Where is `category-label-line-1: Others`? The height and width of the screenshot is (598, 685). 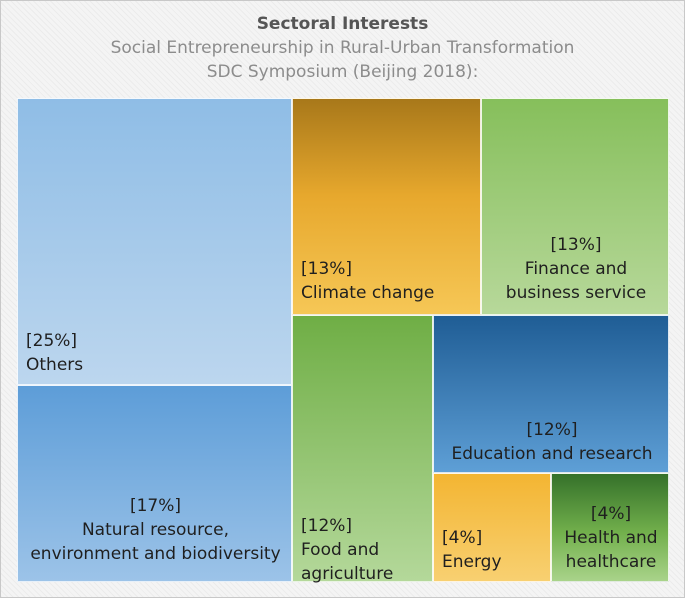 category-label-line-1: Others is located at coordinates (55, 365).